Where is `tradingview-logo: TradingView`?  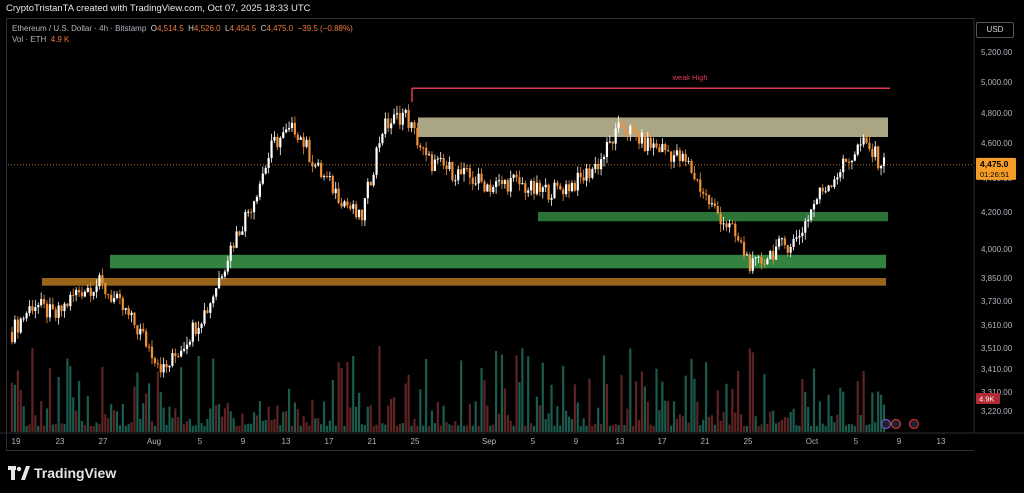
tradingview-logo: TradingView is located at coordinates (62, 473).